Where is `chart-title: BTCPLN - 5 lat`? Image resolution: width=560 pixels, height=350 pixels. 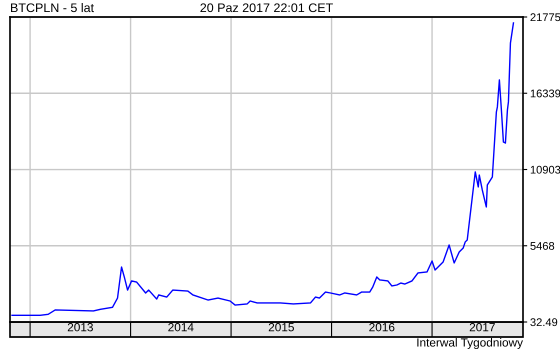
chart-title: BTCPLN - 5 lat is located at coordinates (52, 7).